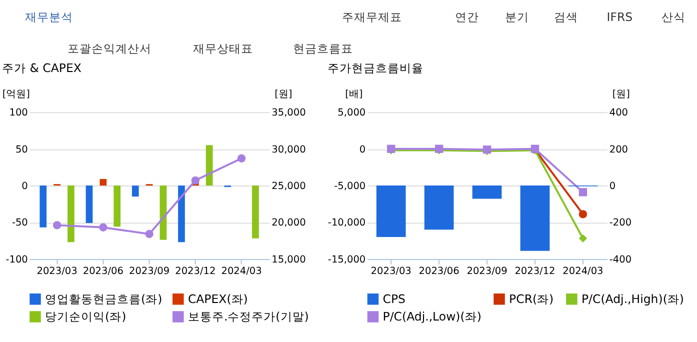 The image size is (697, 342). What do you see at coordinates (21, 150) in the screenshot?
I see `y-tick-label: 50` at bounding box center [21, 150].